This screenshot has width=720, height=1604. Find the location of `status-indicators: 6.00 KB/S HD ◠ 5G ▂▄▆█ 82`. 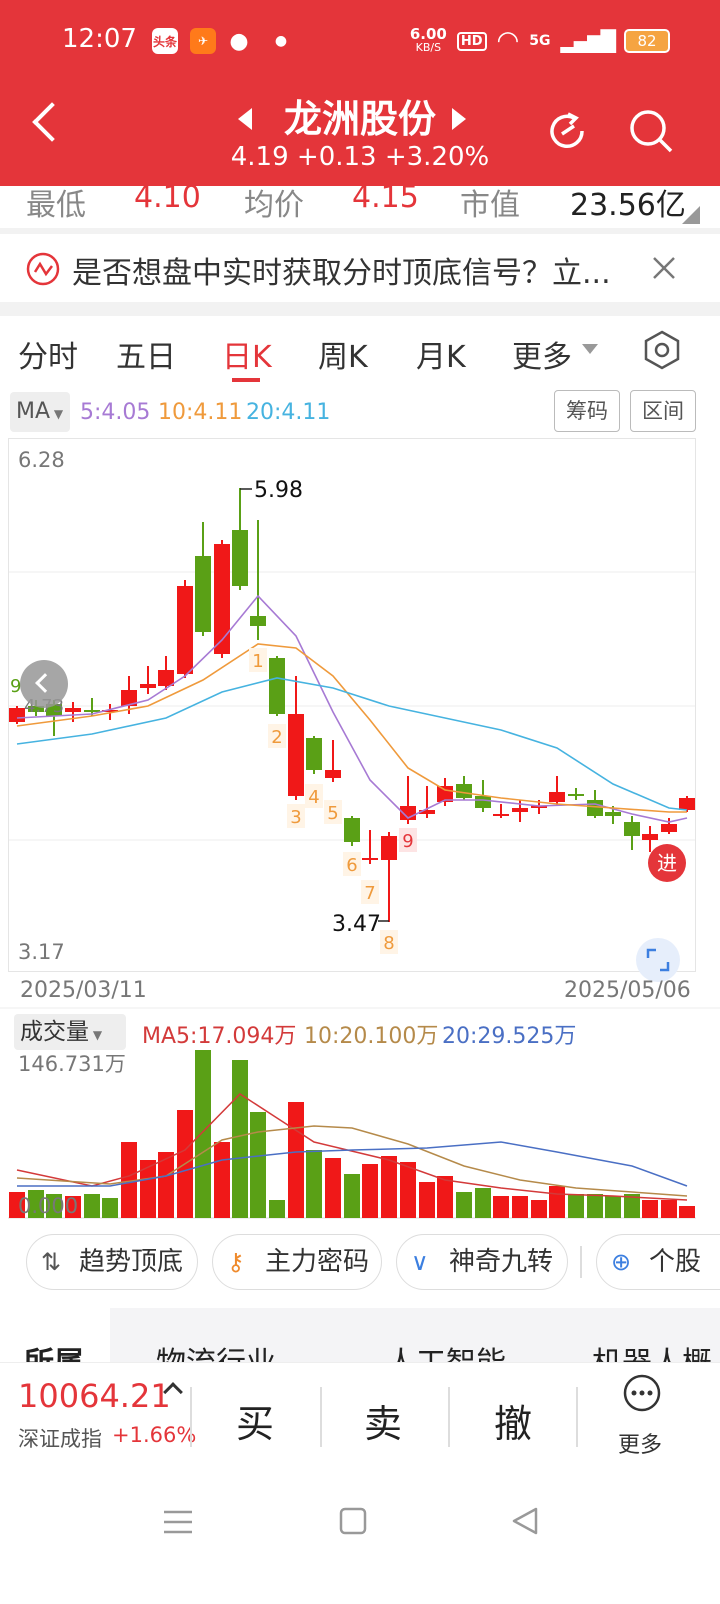

status-indicators: 6.00 KB/S HD ◠ 5G ▂▄▆█ 82 is located at coordinates (540, 41).